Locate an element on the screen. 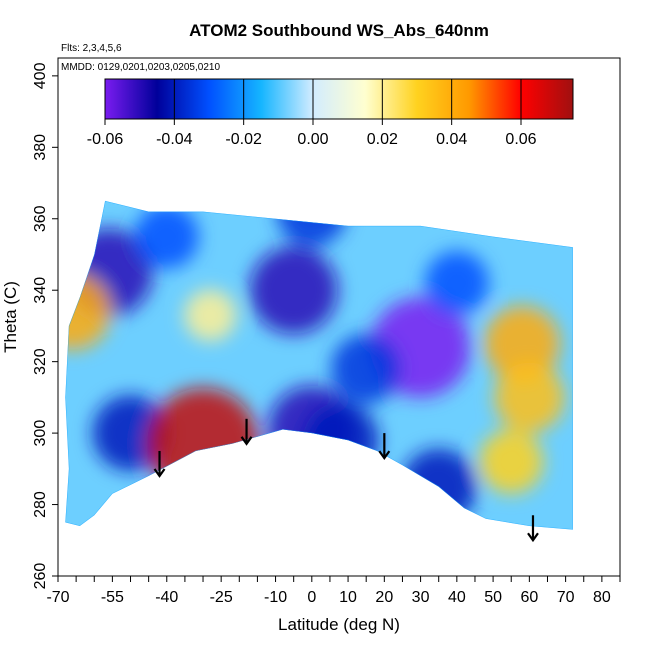  x-tick-label: -25 is located at coordinates (221, 597).